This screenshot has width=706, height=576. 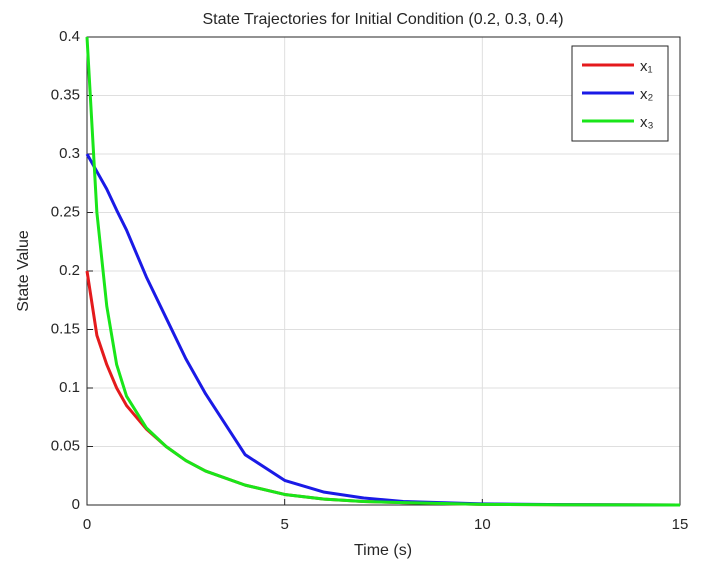 What do you see at coordinates (23, 271) in the screenshot?
I see `y-axis-label: State Value` at bounding box center [23, 271].